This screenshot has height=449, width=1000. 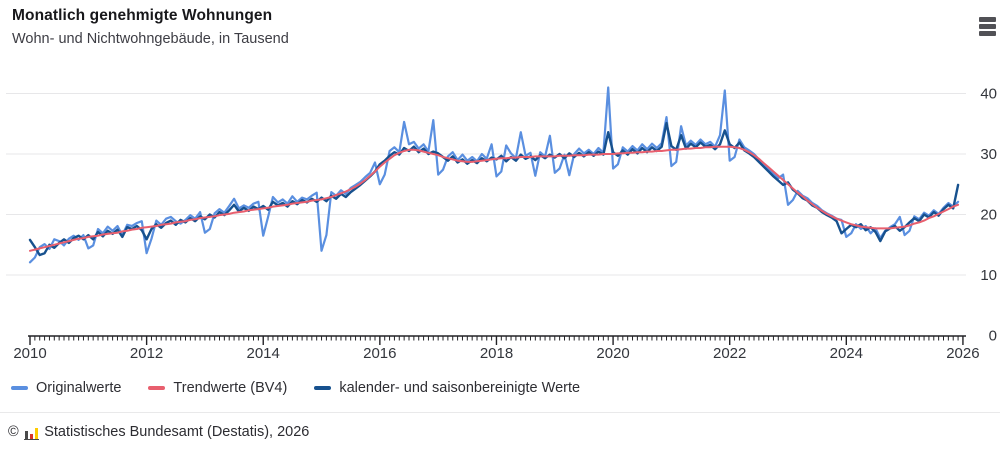 I want to click on legend-label-saisonbereinigt: kalender- und saisonbereinigte Werte, so click(x=460, y=388).